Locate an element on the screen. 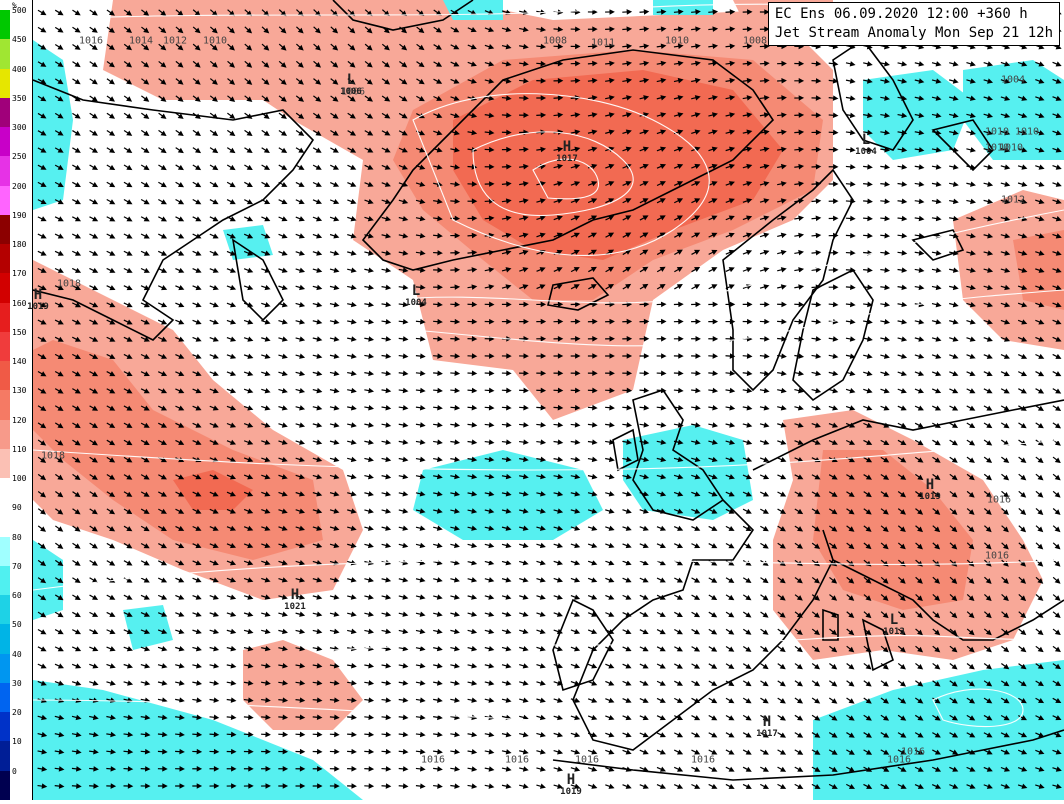  isobar-label: 1014 is located at coordinates (141, 41).